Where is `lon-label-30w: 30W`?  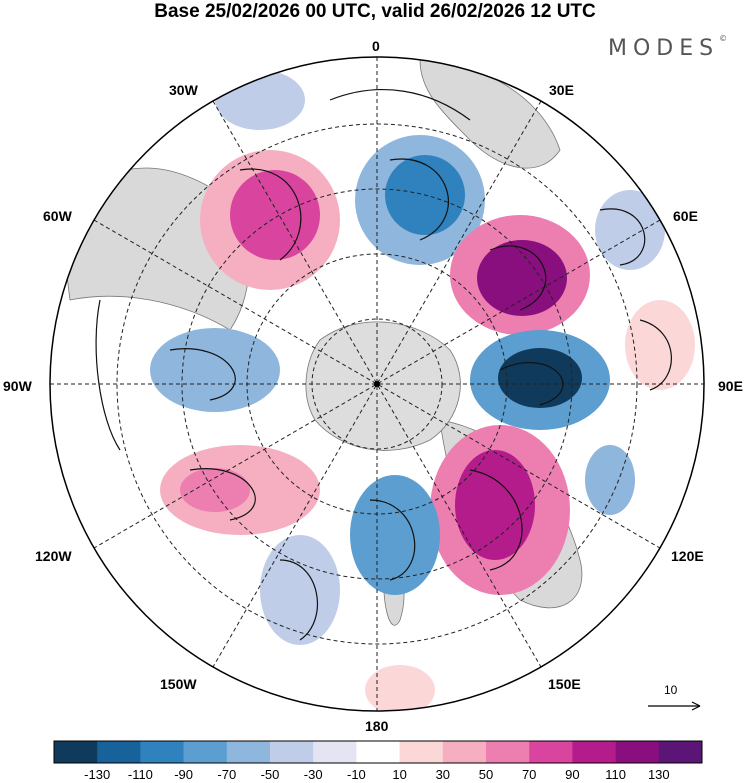 lon-label-30w: 30W is located at coordinates (183, 90).